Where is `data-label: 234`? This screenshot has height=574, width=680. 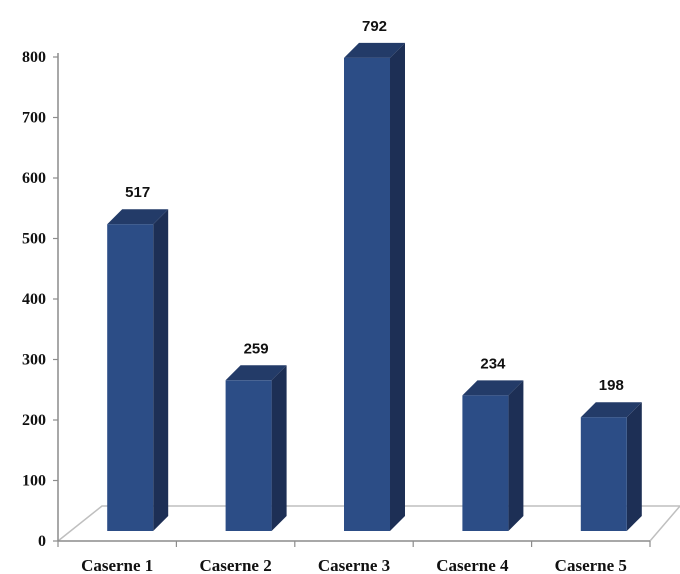
data-label: 234 is located at coordinates (493, 363).